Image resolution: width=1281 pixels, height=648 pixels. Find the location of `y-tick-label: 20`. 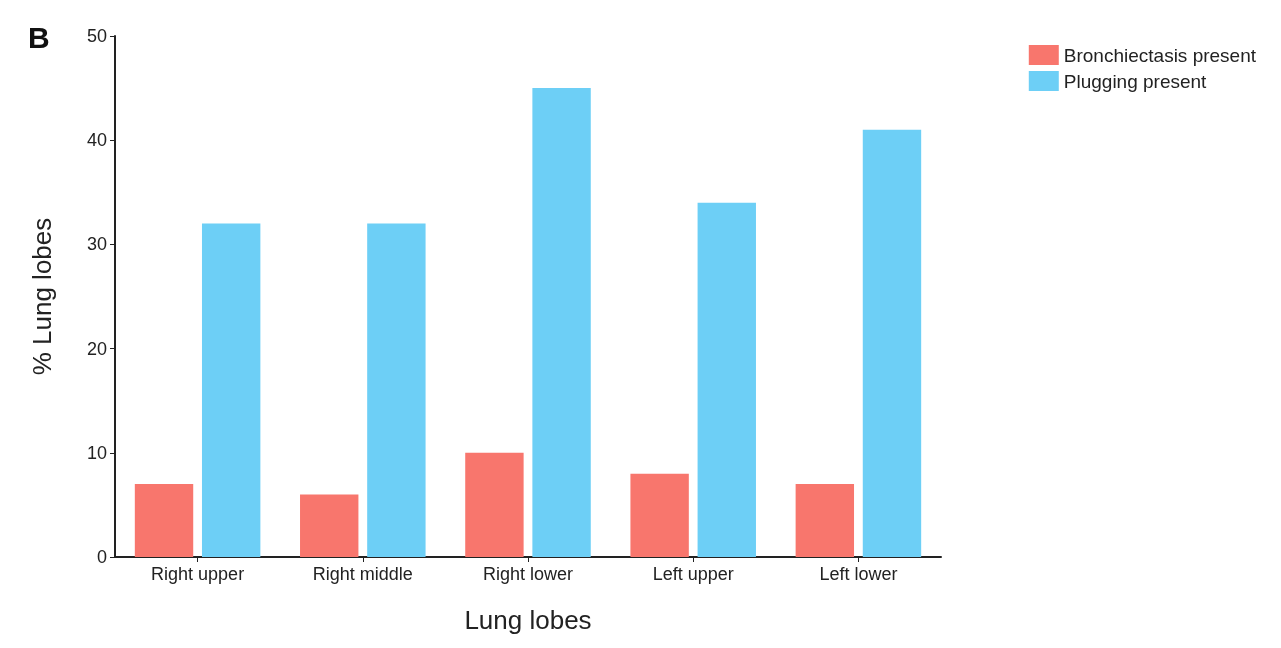

y-tick-label: 20 is located at coordinates (96, 348).